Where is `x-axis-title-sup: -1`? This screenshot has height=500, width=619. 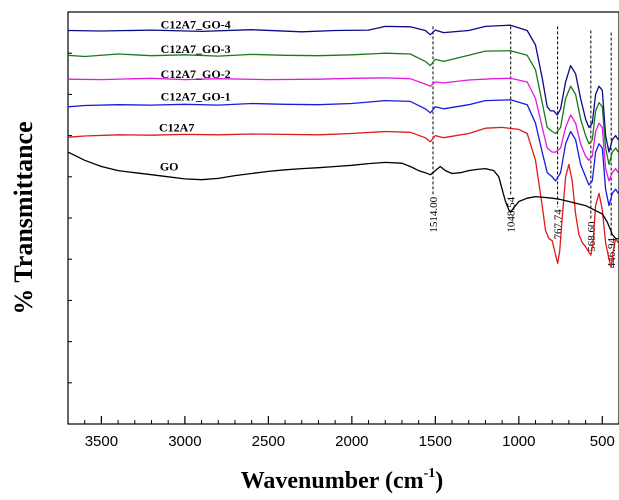 x-axis-title-sup: -1 is located at coordinates (430, 473).